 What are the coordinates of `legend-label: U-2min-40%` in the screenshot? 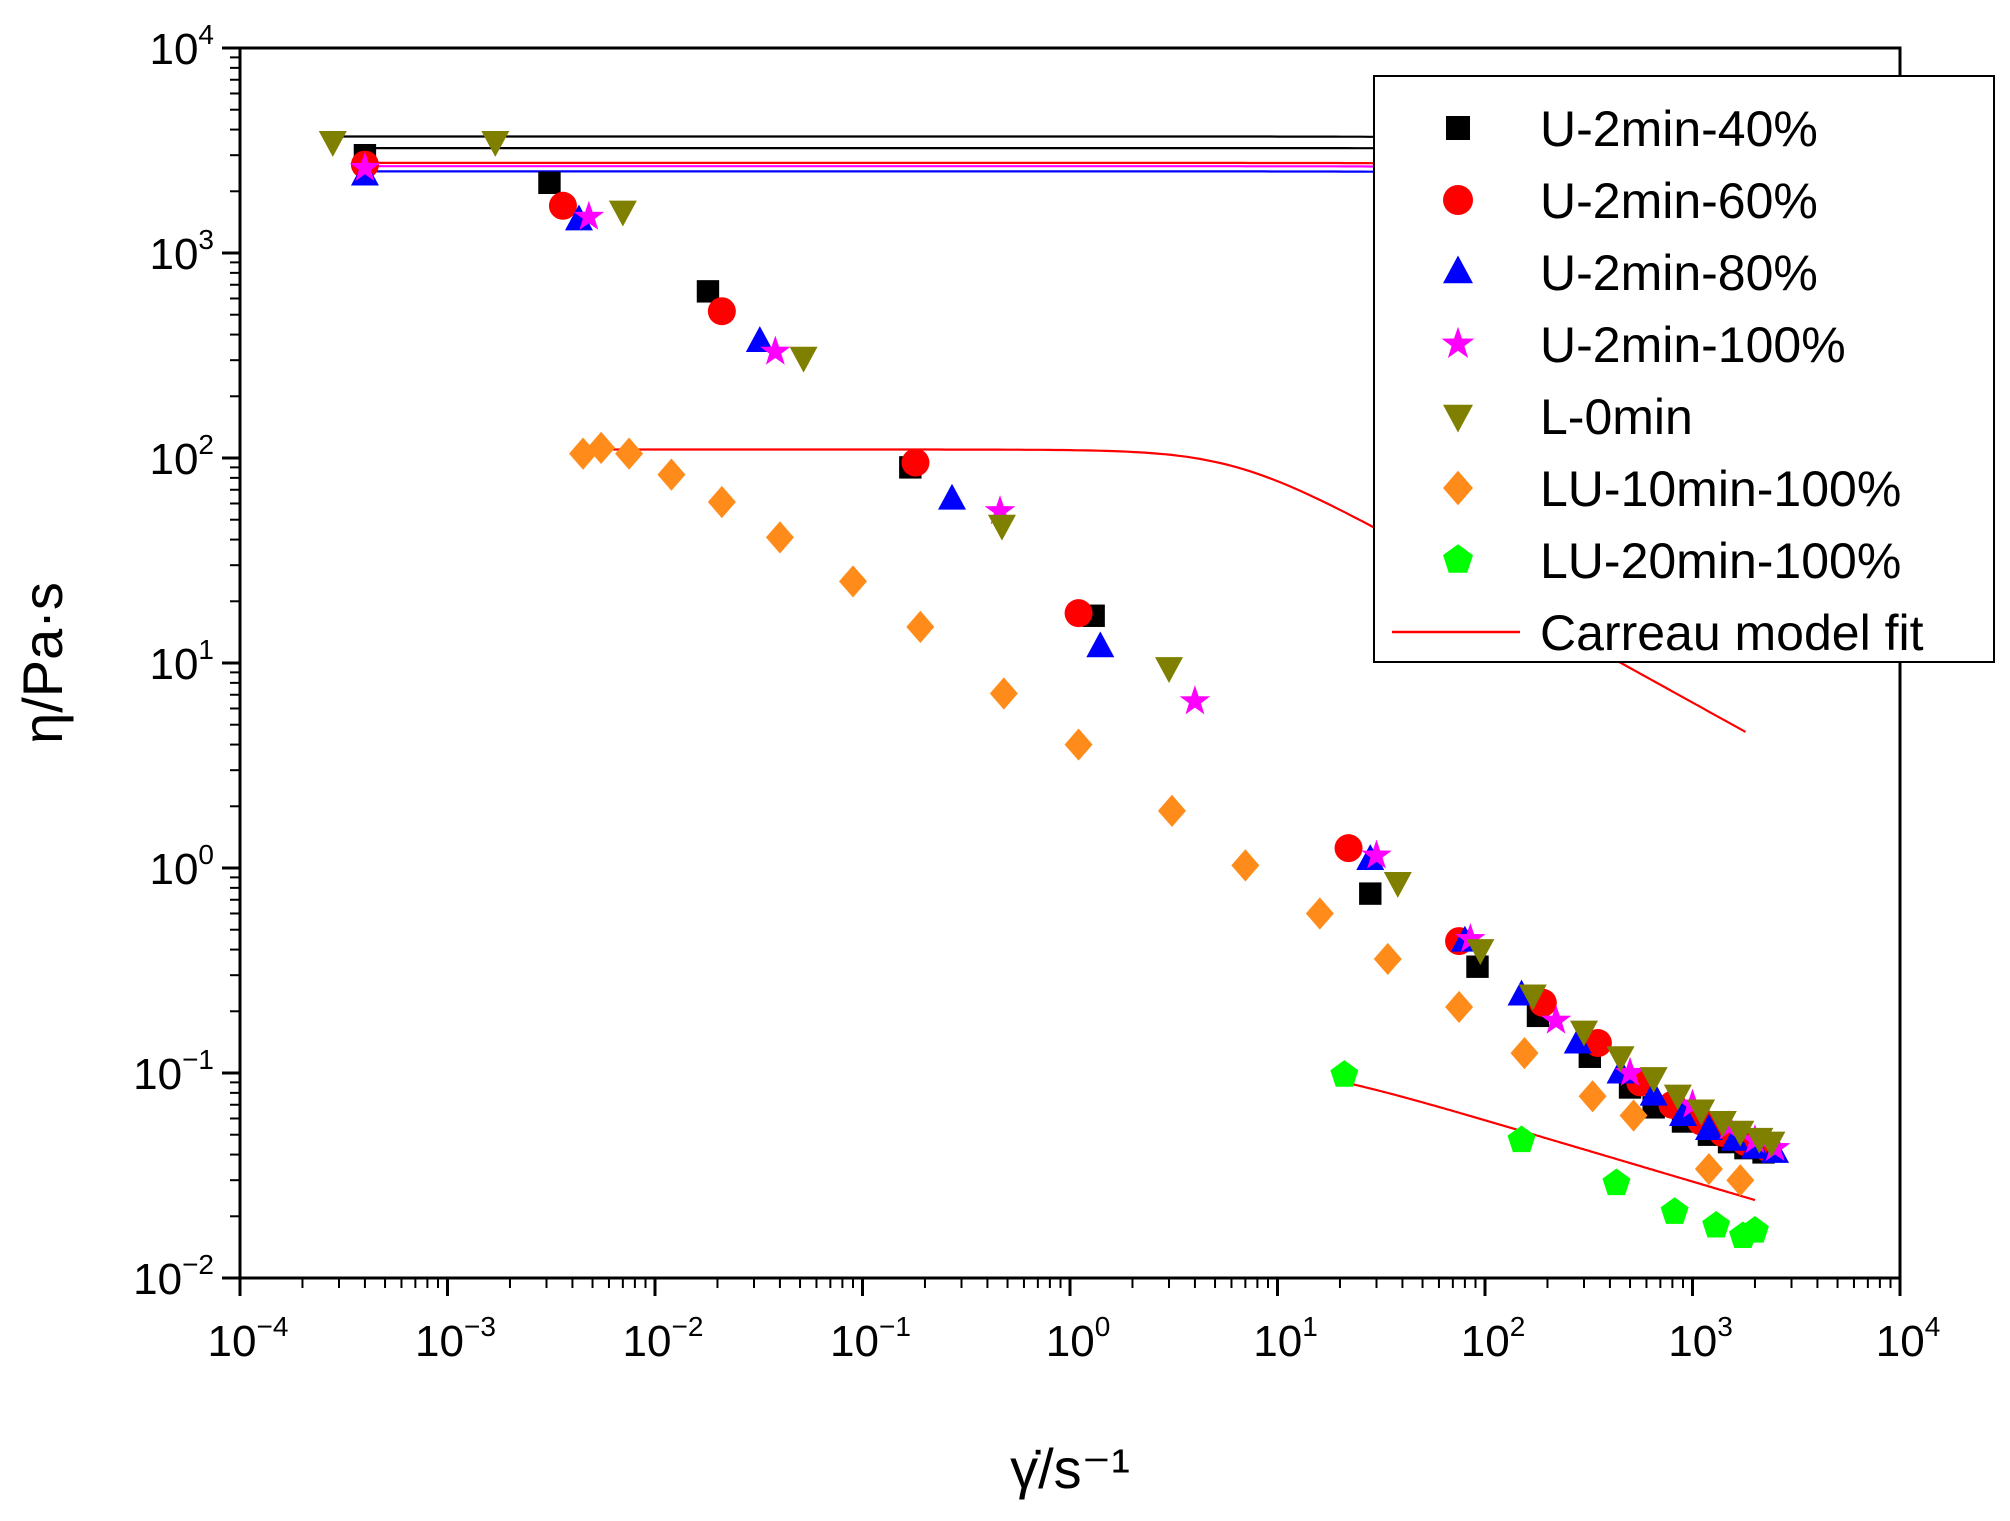 It's located at (1679, 129).